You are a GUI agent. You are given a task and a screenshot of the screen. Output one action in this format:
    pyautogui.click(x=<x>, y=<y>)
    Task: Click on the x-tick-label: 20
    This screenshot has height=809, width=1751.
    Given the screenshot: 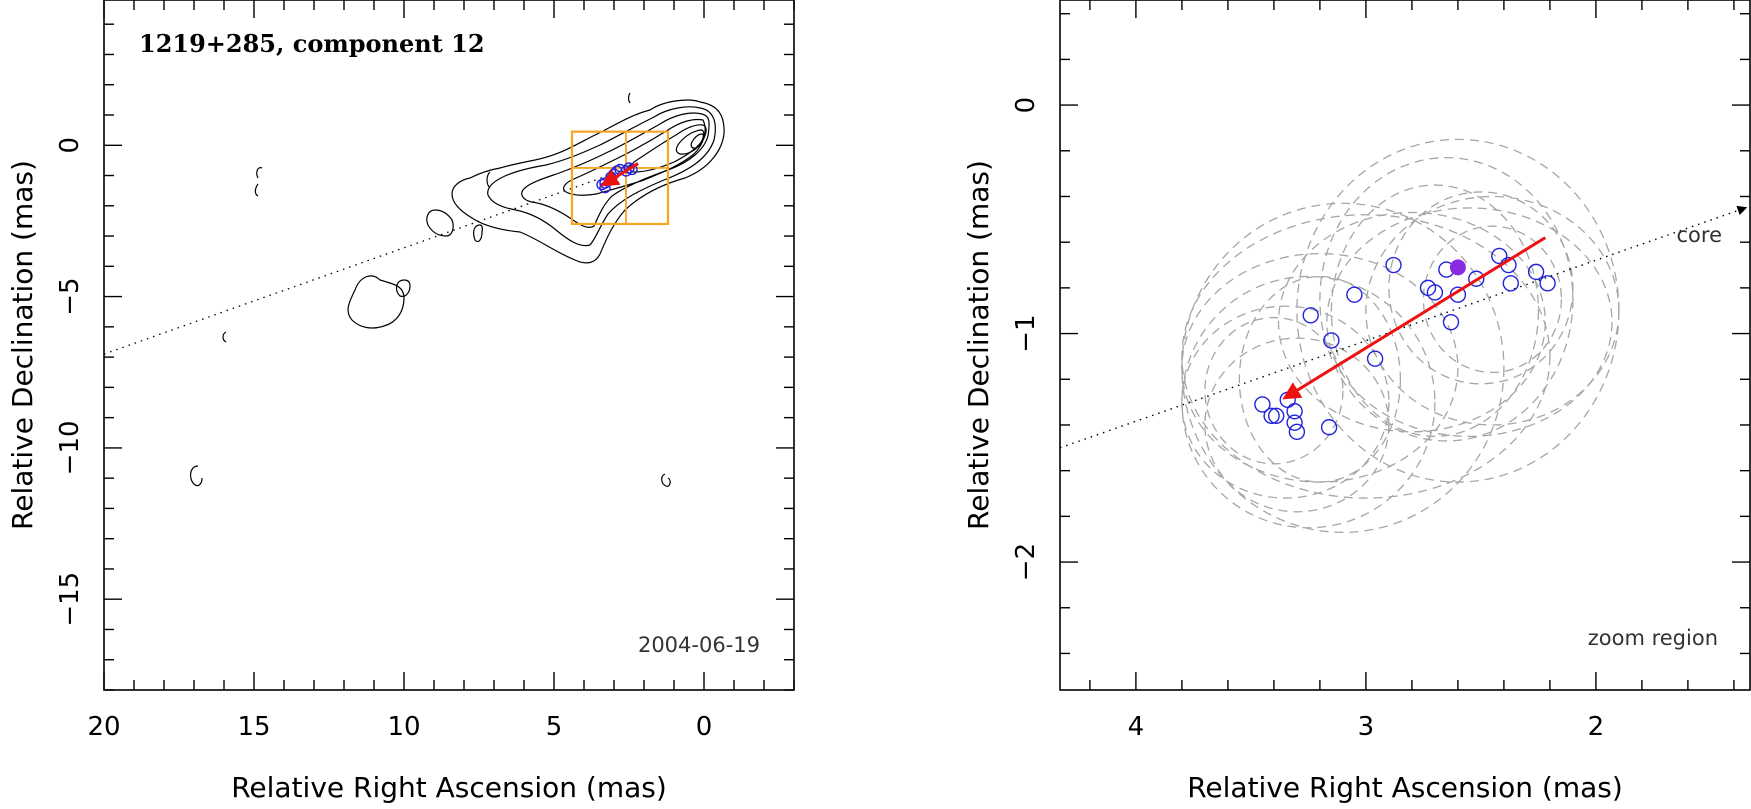 What is the action you would take?
    pyautogui.click(x=103, y=727)
    